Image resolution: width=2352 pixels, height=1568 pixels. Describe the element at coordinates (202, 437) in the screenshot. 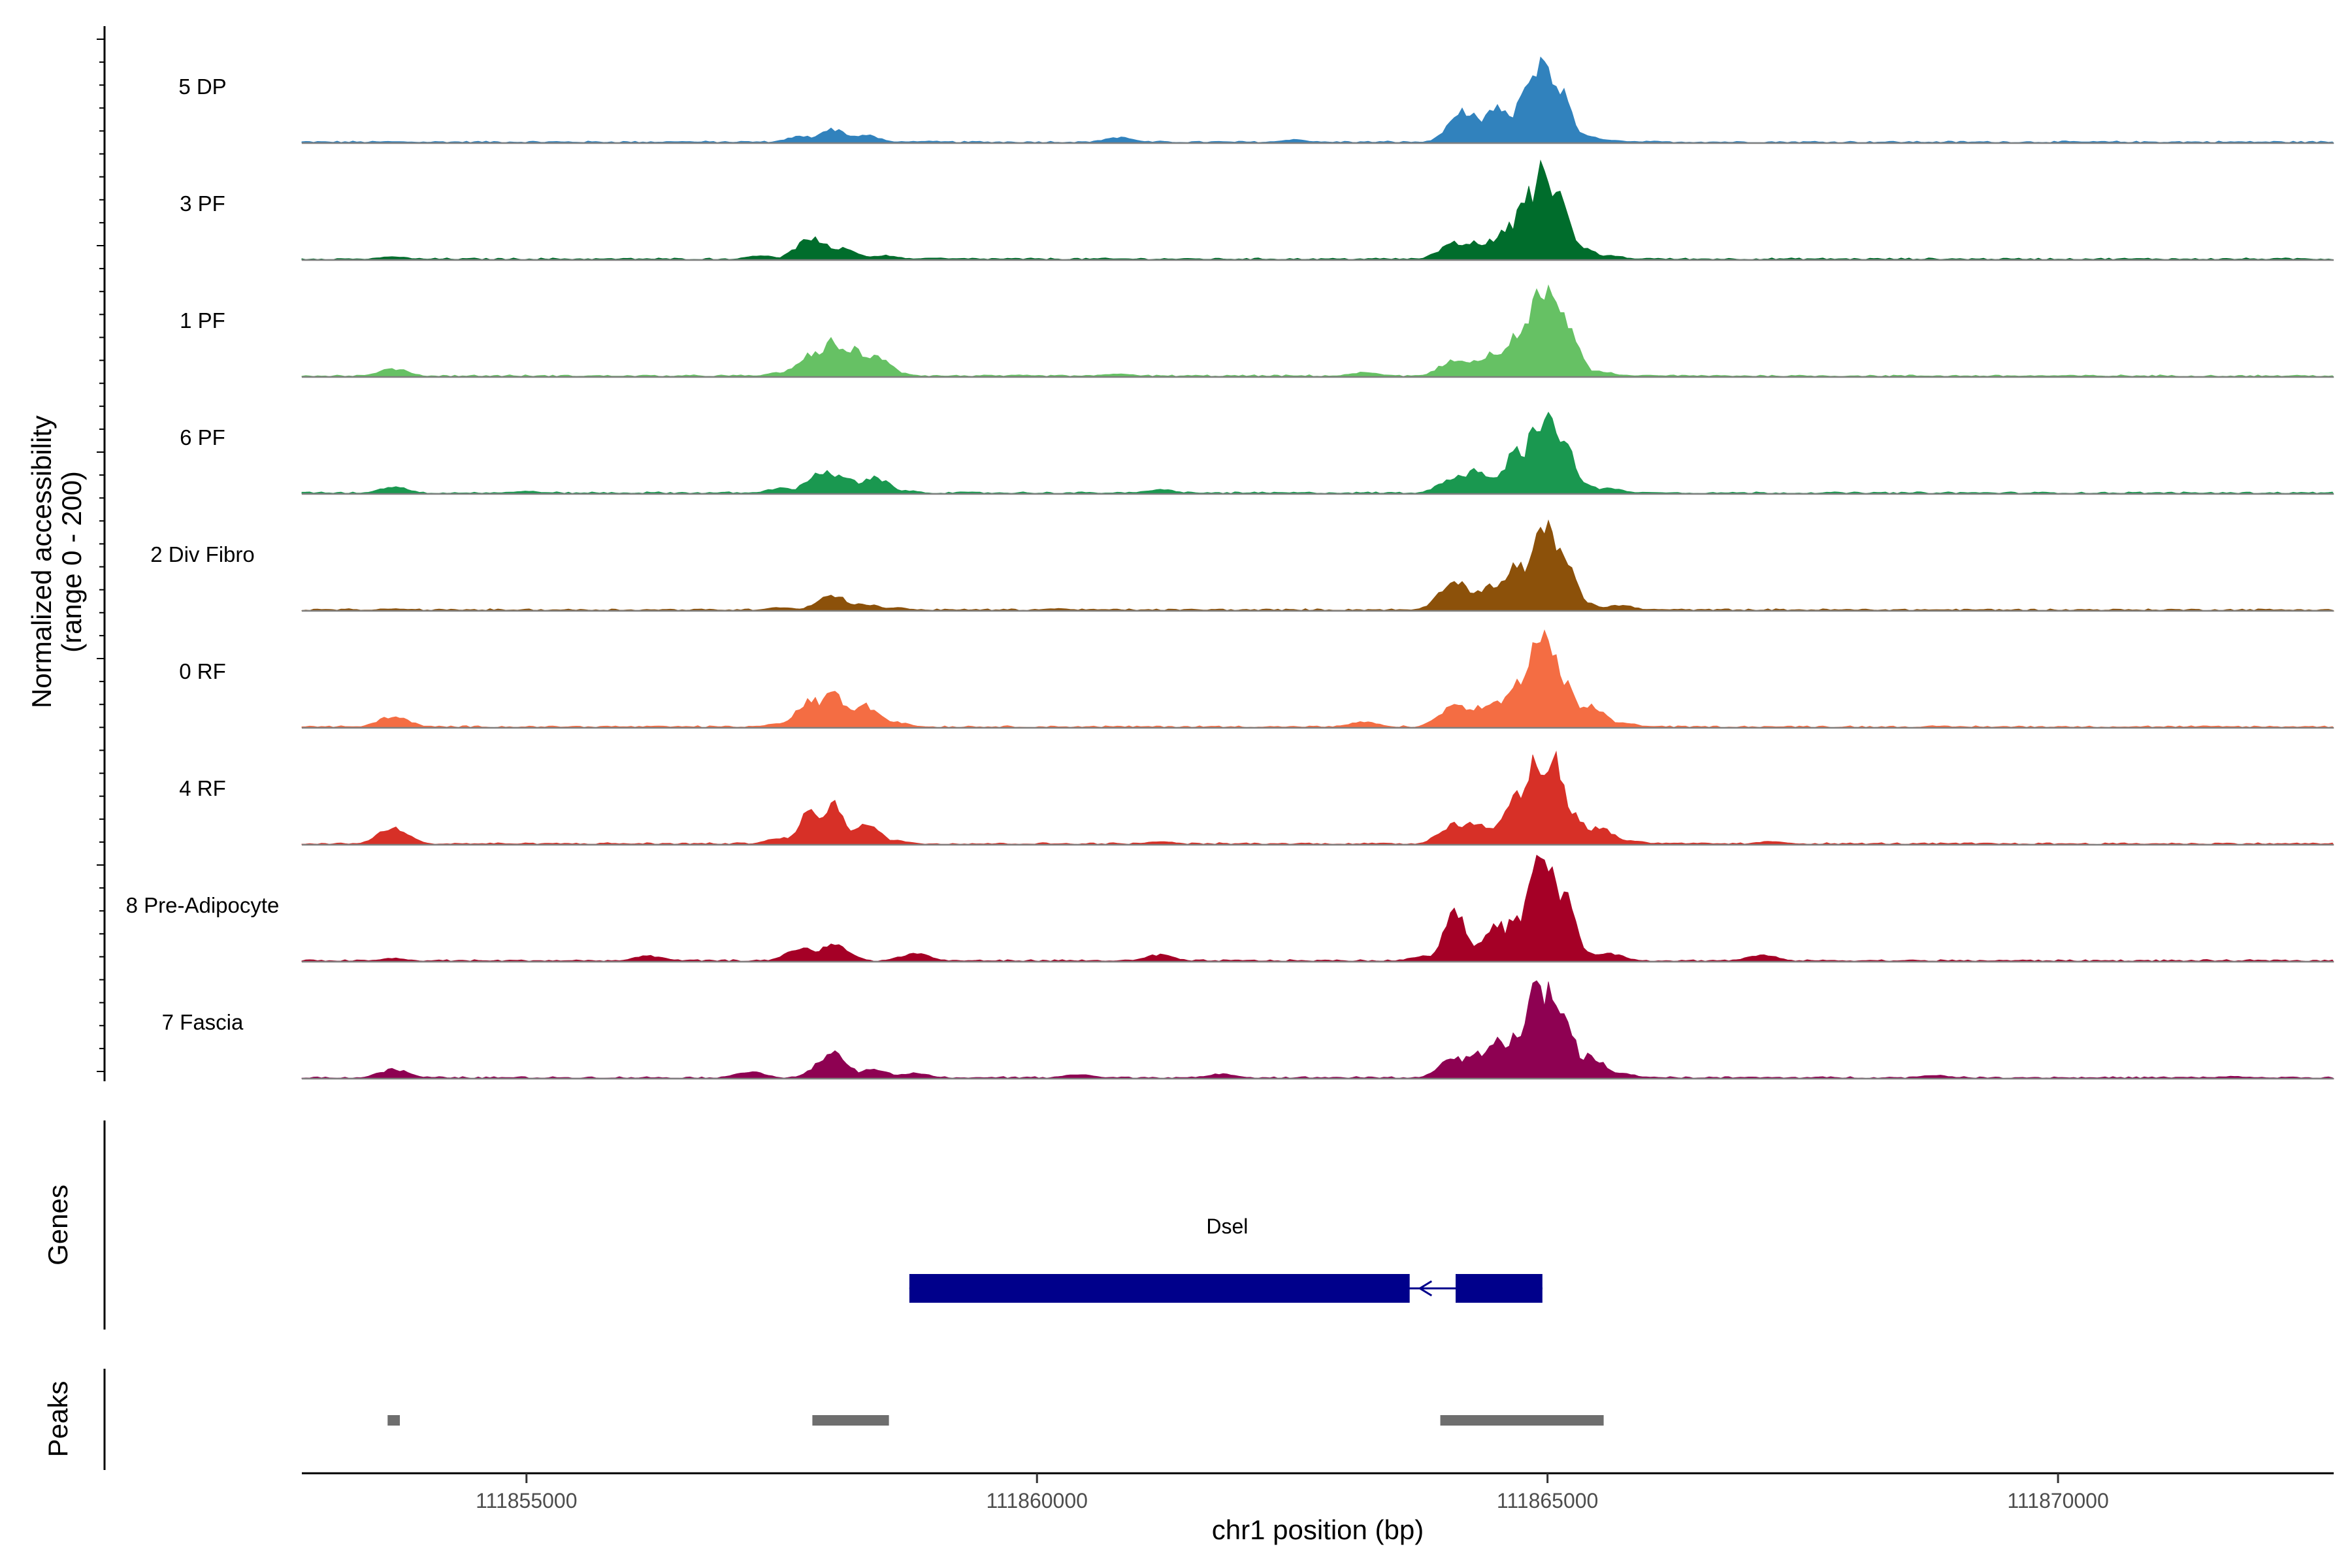

I see `track-label: 6 PF` at that location.